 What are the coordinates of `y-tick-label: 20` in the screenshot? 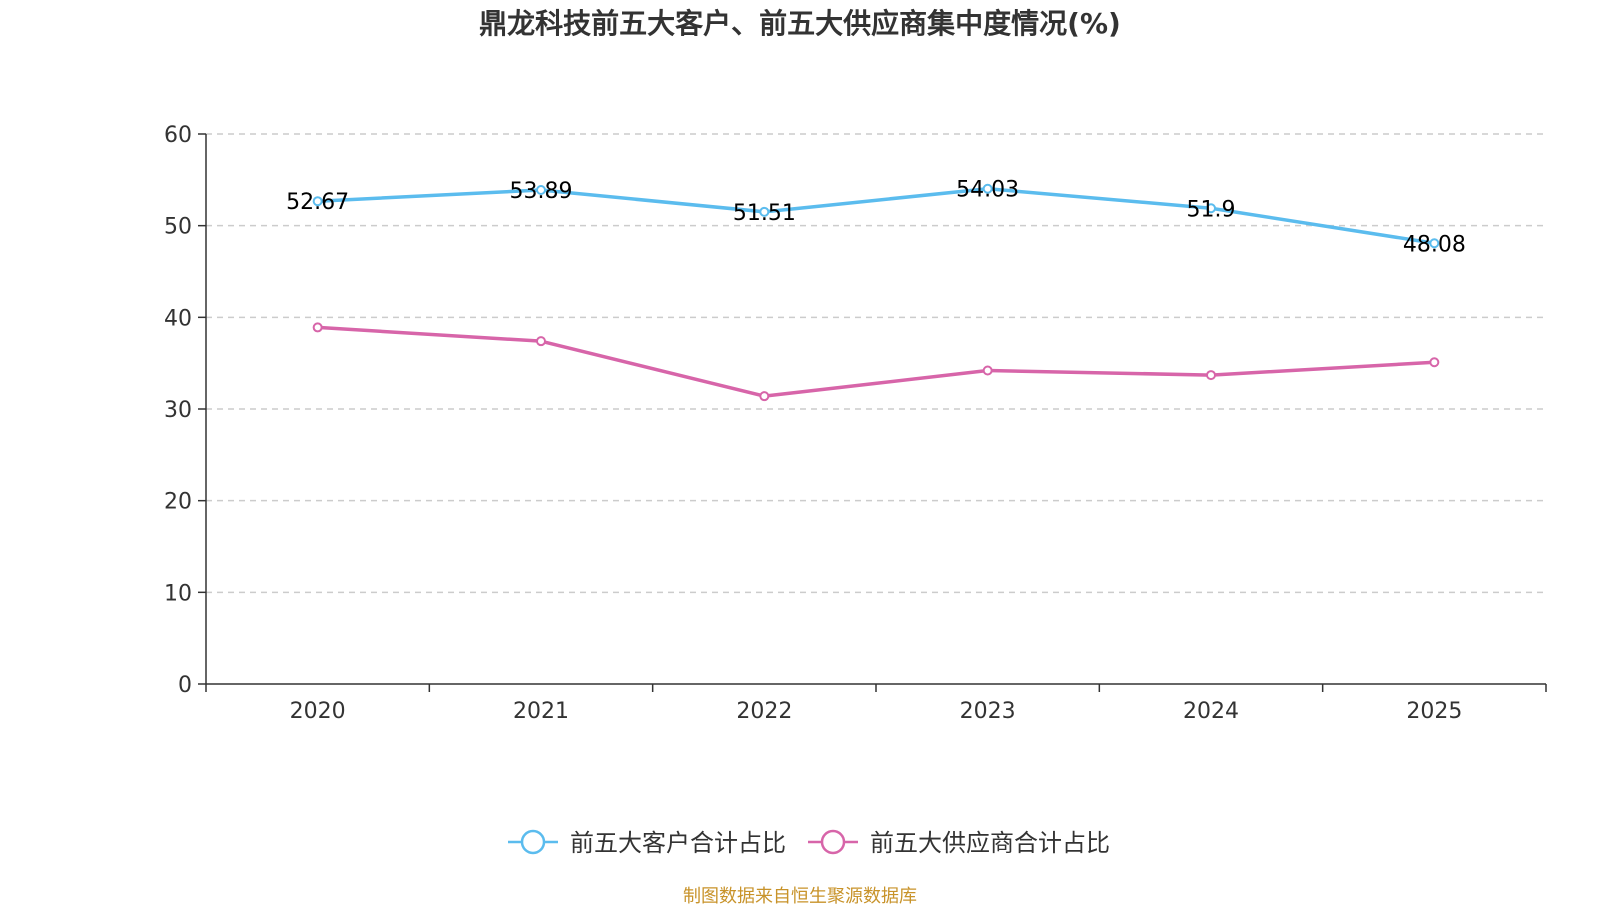 It's located at (178, 502).